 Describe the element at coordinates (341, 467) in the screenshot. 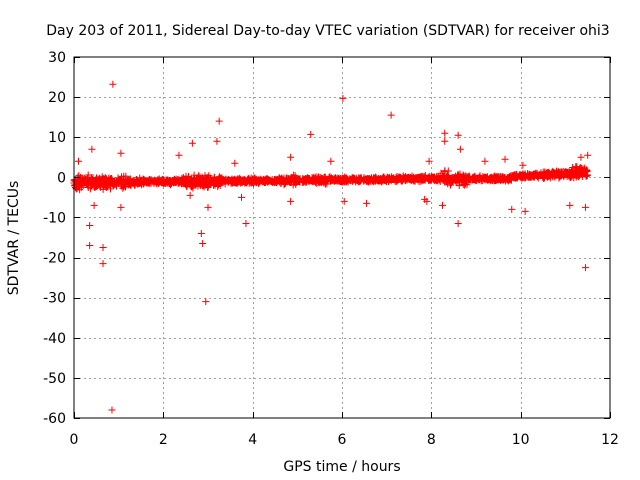

I see `x-axis-label: GPS time / hours` at that location.